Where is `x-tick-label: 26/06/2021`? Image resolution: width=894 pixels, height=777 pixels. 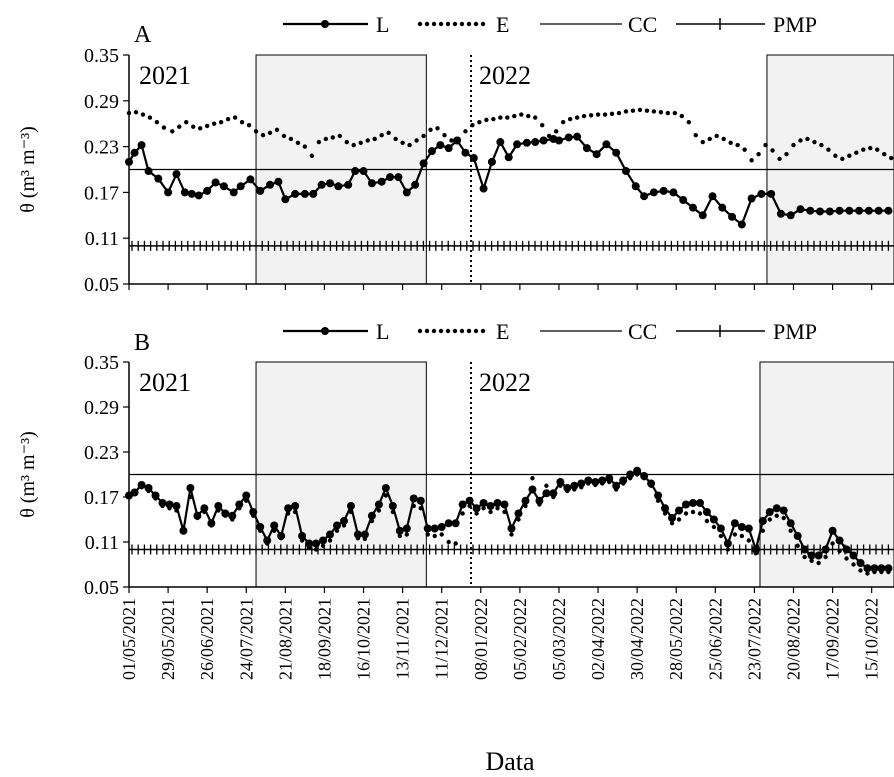
x-tick-label: 26/06/2021 is located at coordinates (207, 639).